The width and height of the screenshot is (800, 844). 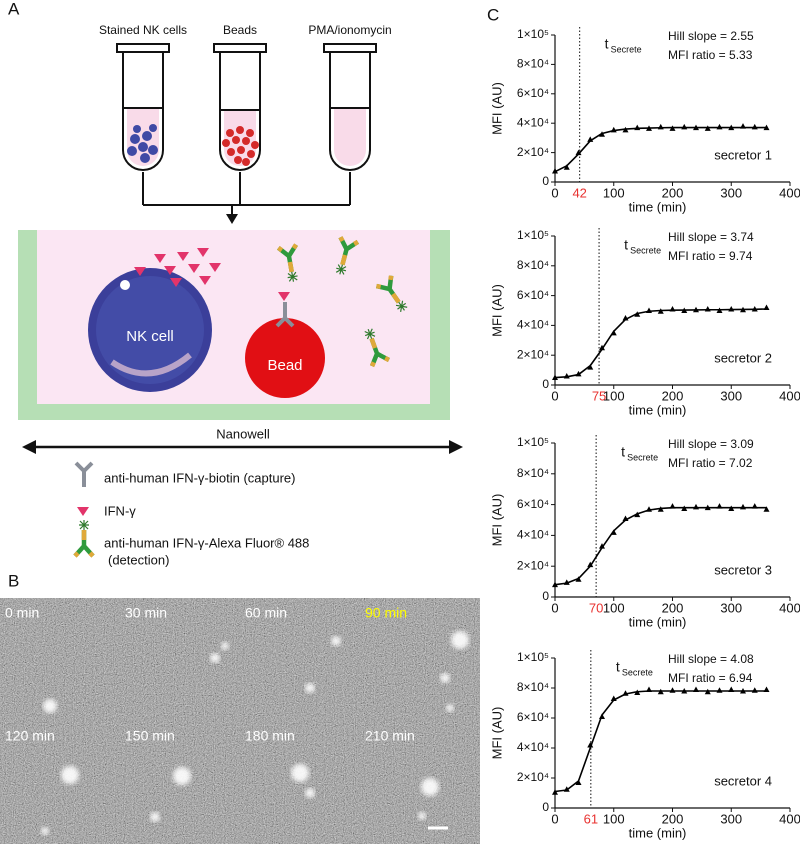 What do you see at coordinates (30, 736) in the screenshot?
I see `frame-label: 120 min` at bounding box center [30, 736].